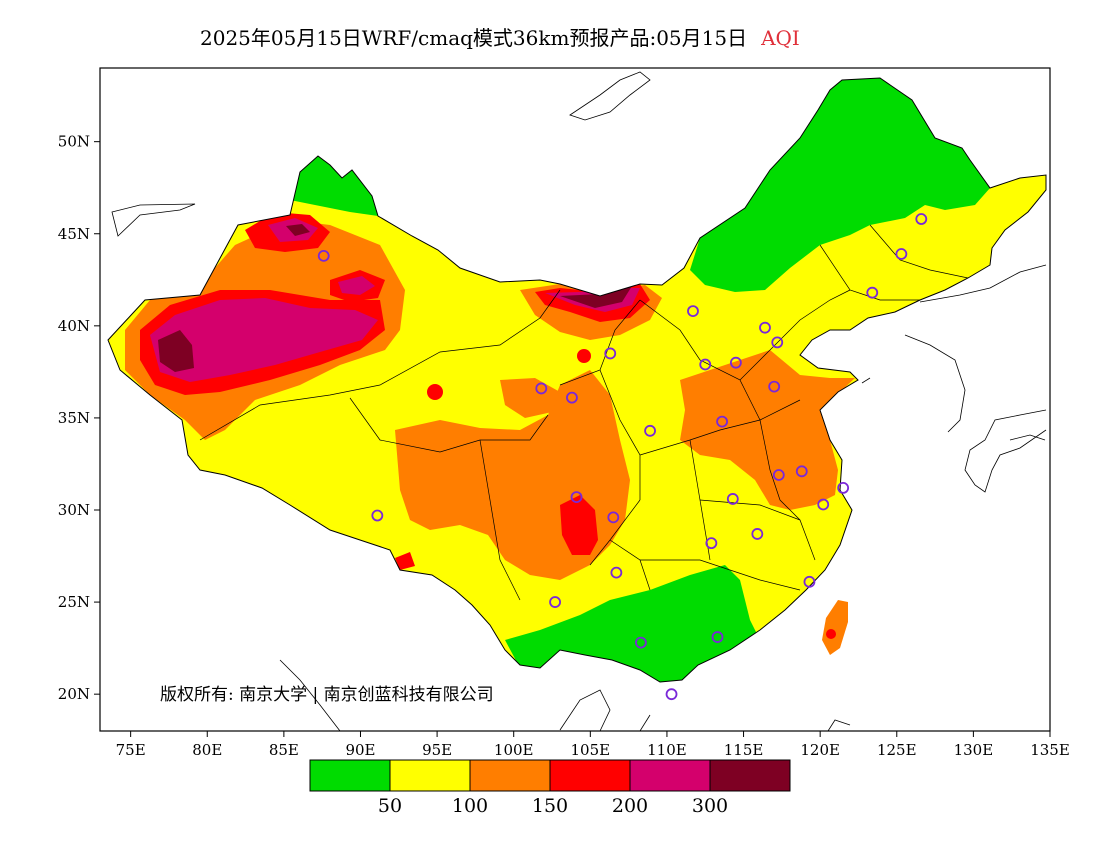 This screenshot has width=1100, height=850. Describe the element at coordinates (74, 510) in the screenshot. I see `y-tick-label: 30N` at that location.